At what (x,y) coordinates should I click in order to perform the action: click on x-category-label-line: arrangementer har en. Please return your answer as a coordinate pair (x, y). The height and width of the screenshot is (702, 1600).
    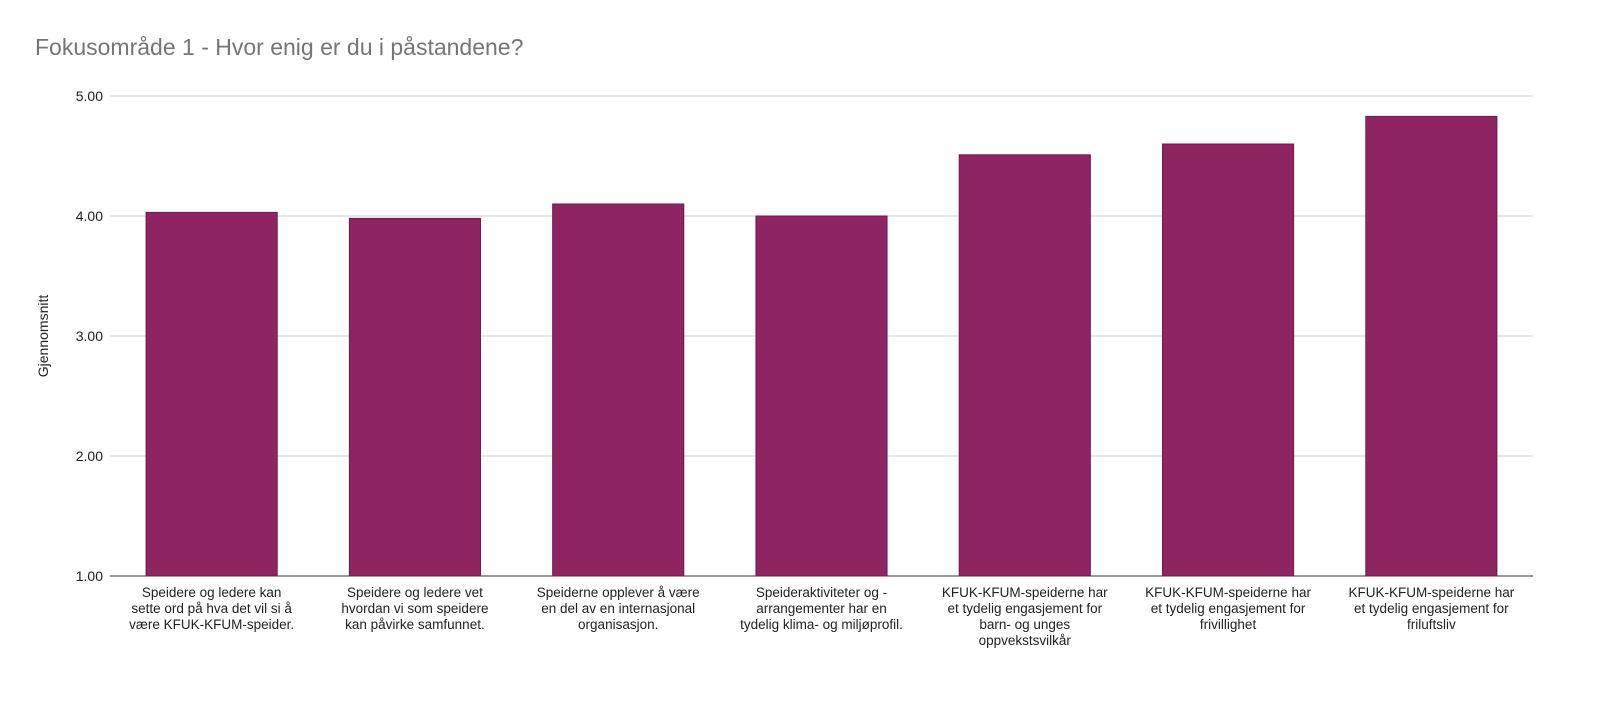
    Looking at the image, I should click on (821, 608).